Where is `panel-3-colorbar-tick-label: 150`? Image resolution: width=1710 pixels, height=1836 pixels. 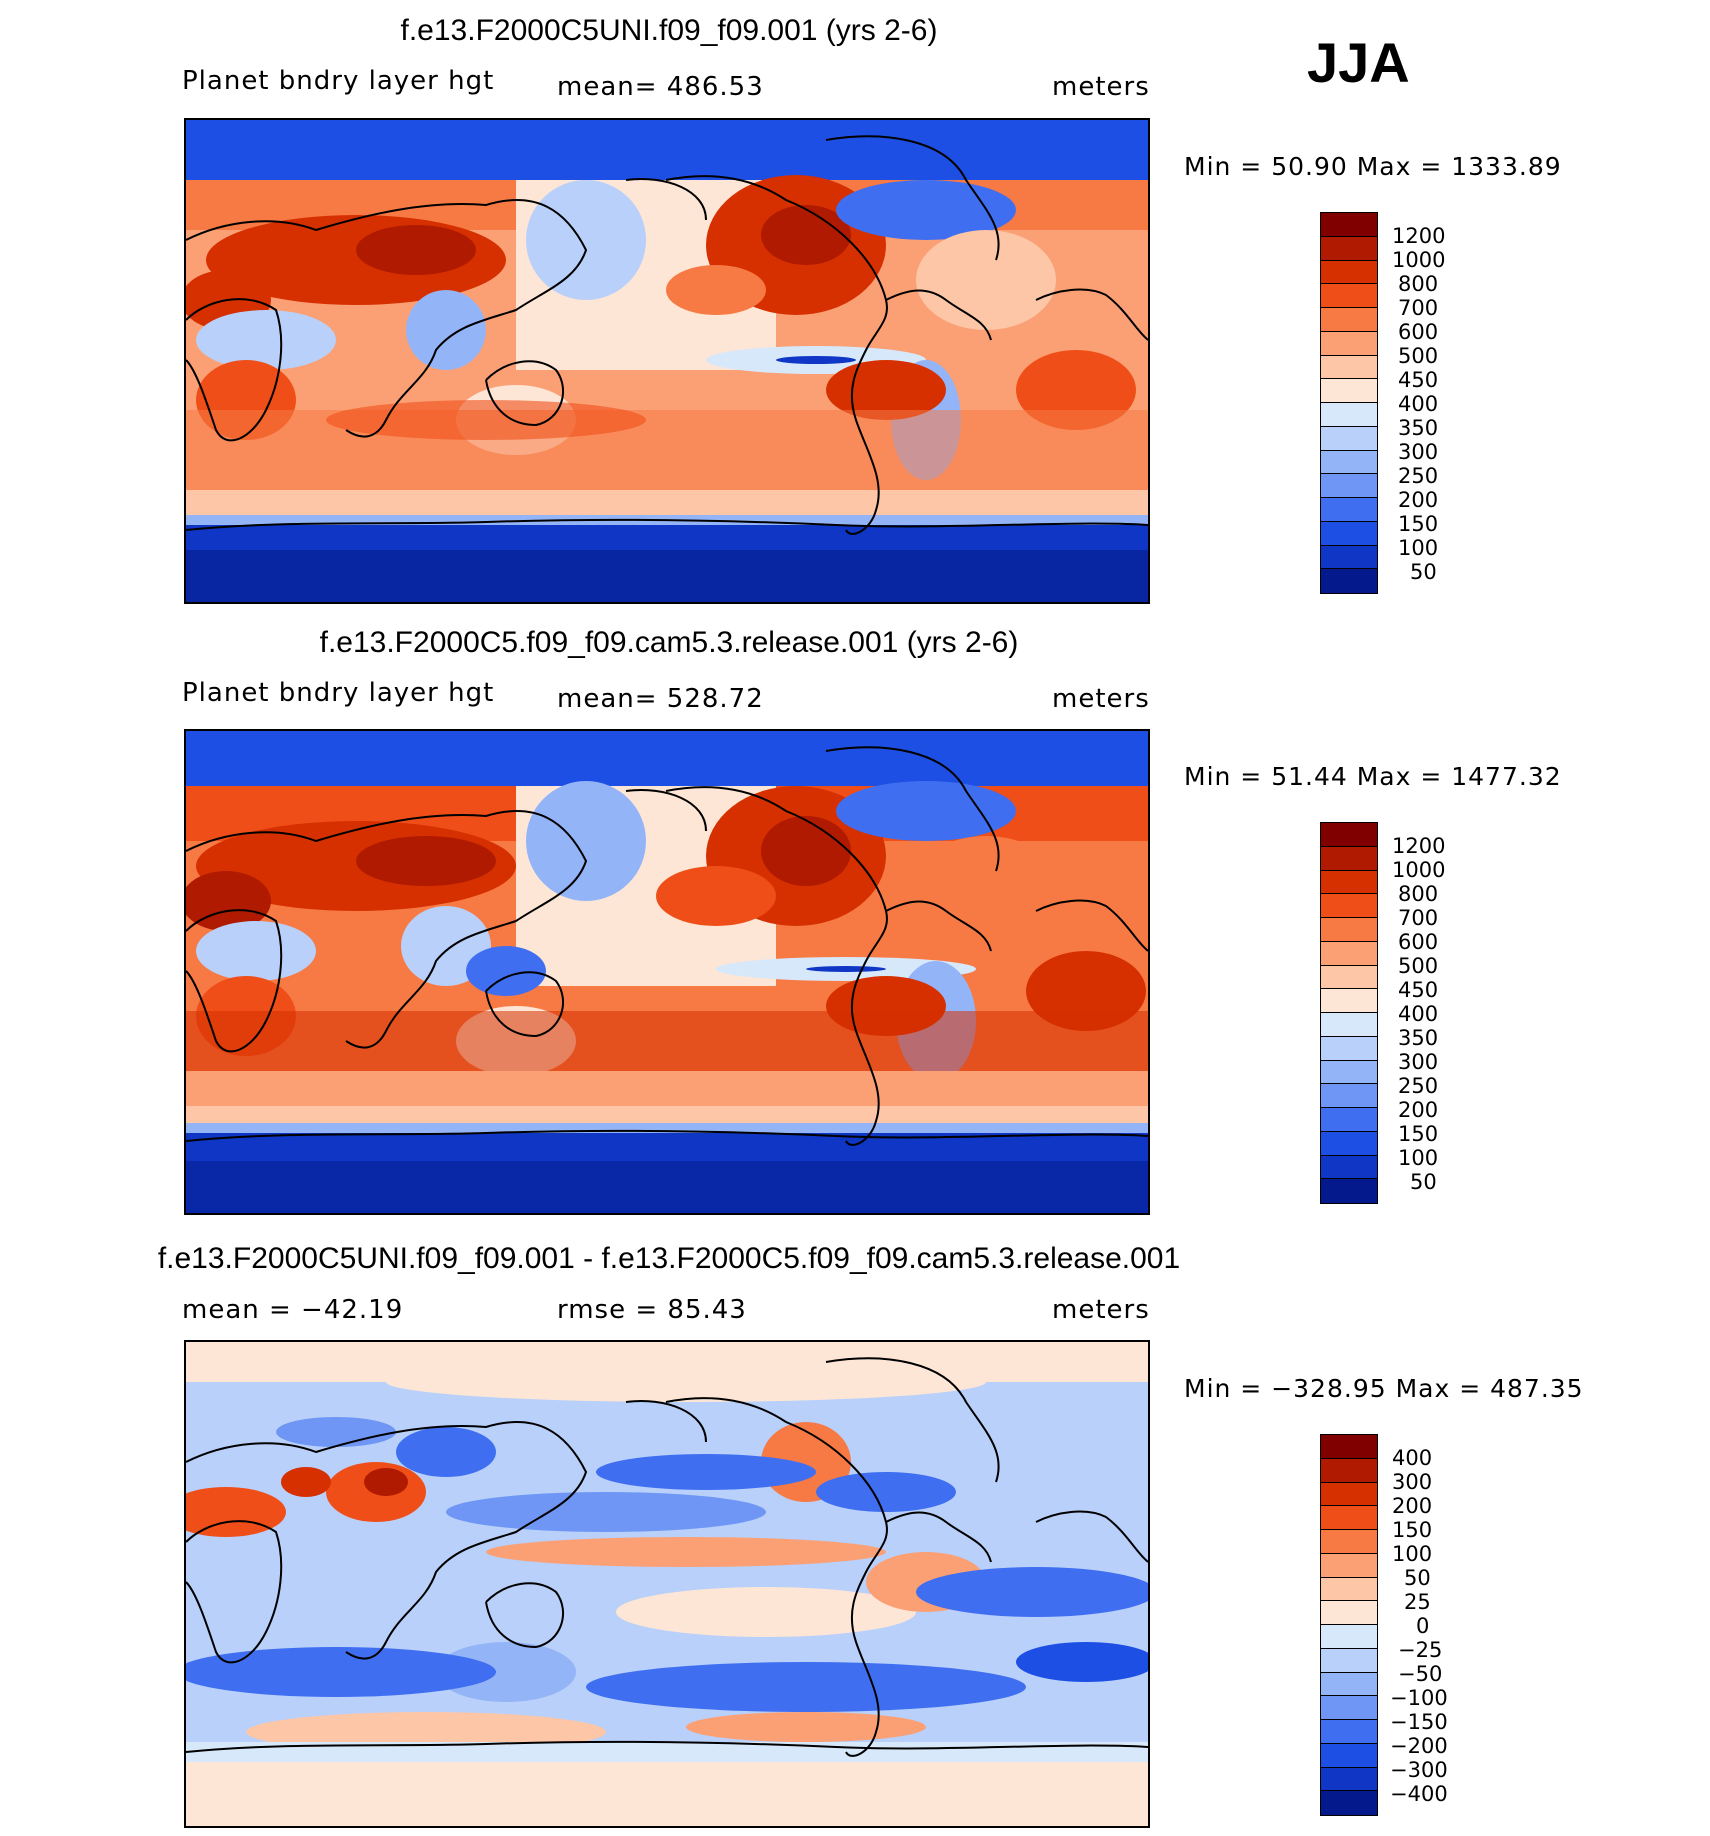
panel-3-colorbar-tick-label: 150 is located at coordinates (1412, 1530).